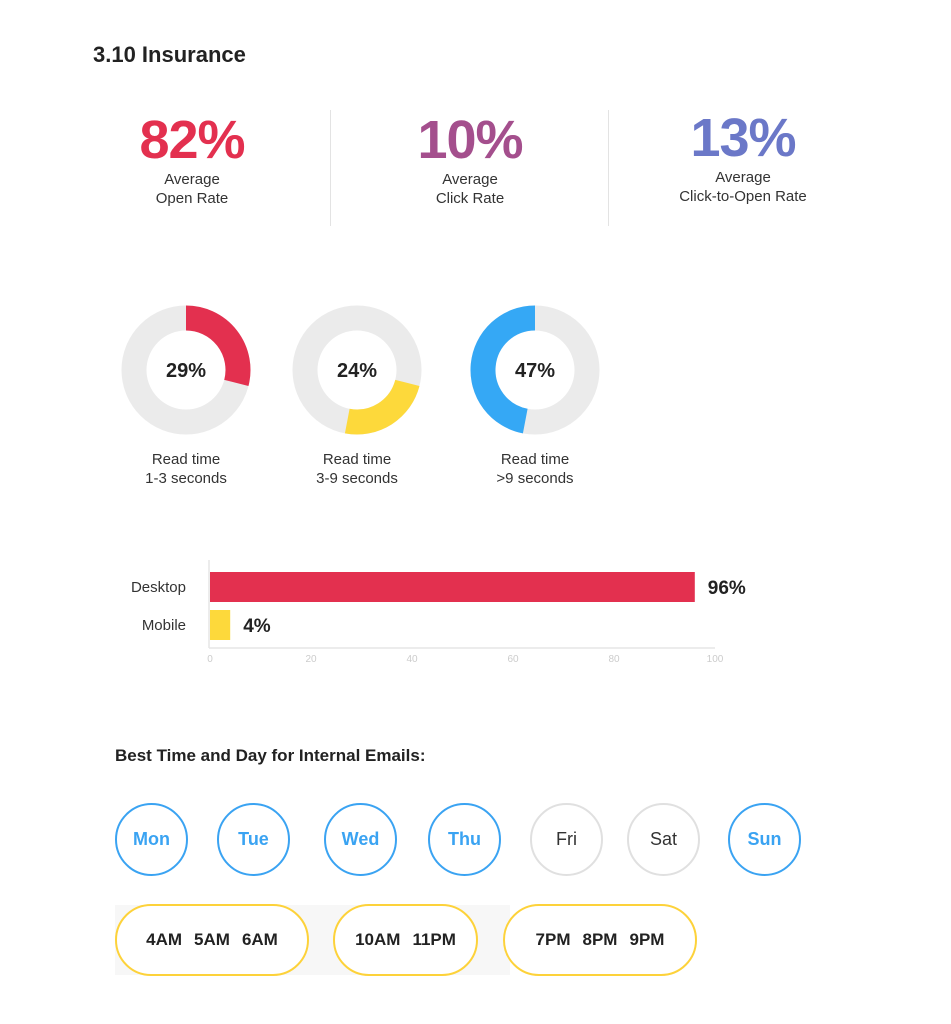  I want to click on time-group: 7PM 8PM 9PM, so click(600, 940).